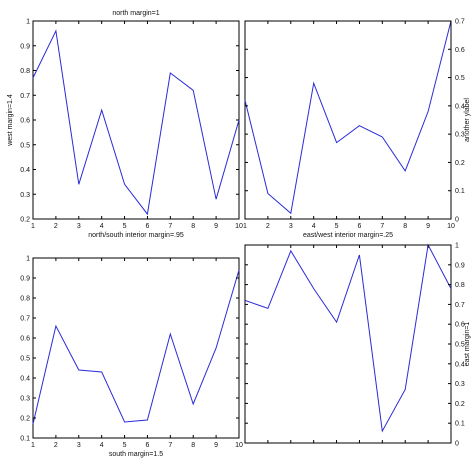 The width and height of the screenshot is (474, 474). I want to click on x-axis-label: east/west interior margin=.25, so click(348, 235).